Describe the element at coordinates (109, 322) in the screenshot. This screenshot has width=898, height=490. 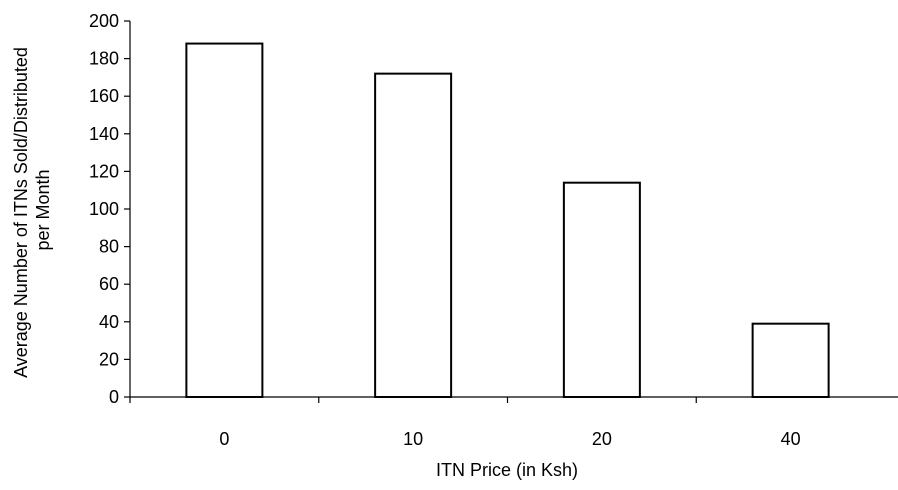
I see `y-tick-label: 40` at that location.